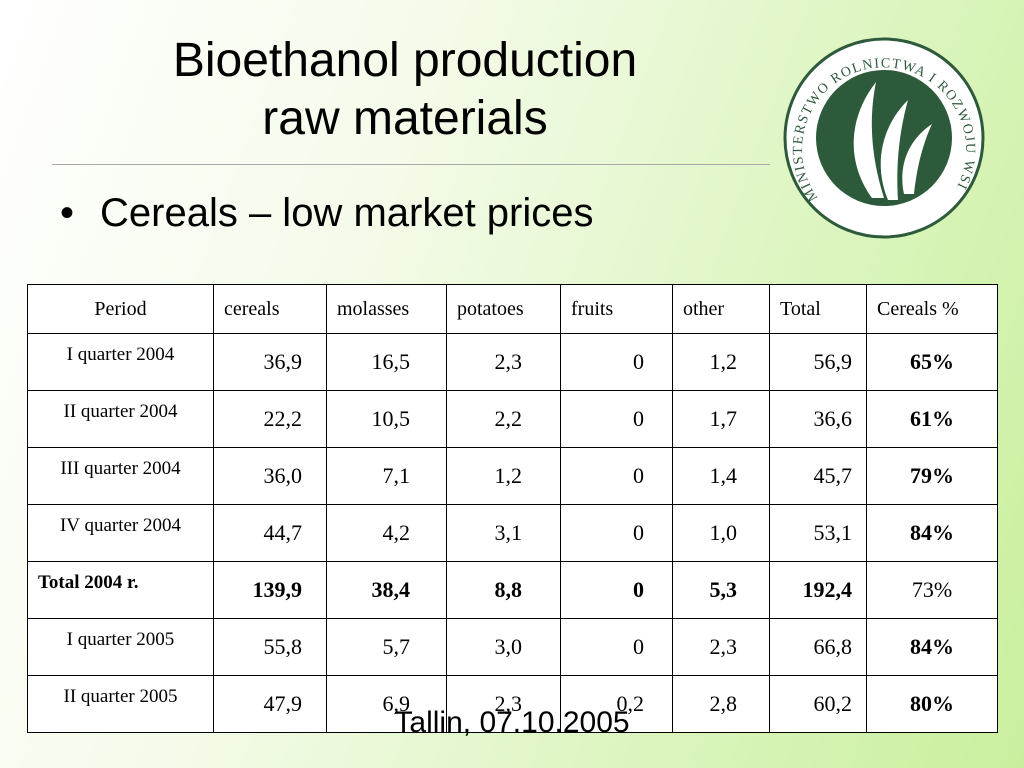 The height and width of the screenshot is (768, 1024). Describe the element at coordinates (405, 118) in the screenshot. I see `title-line-2: raw materials` at that location.